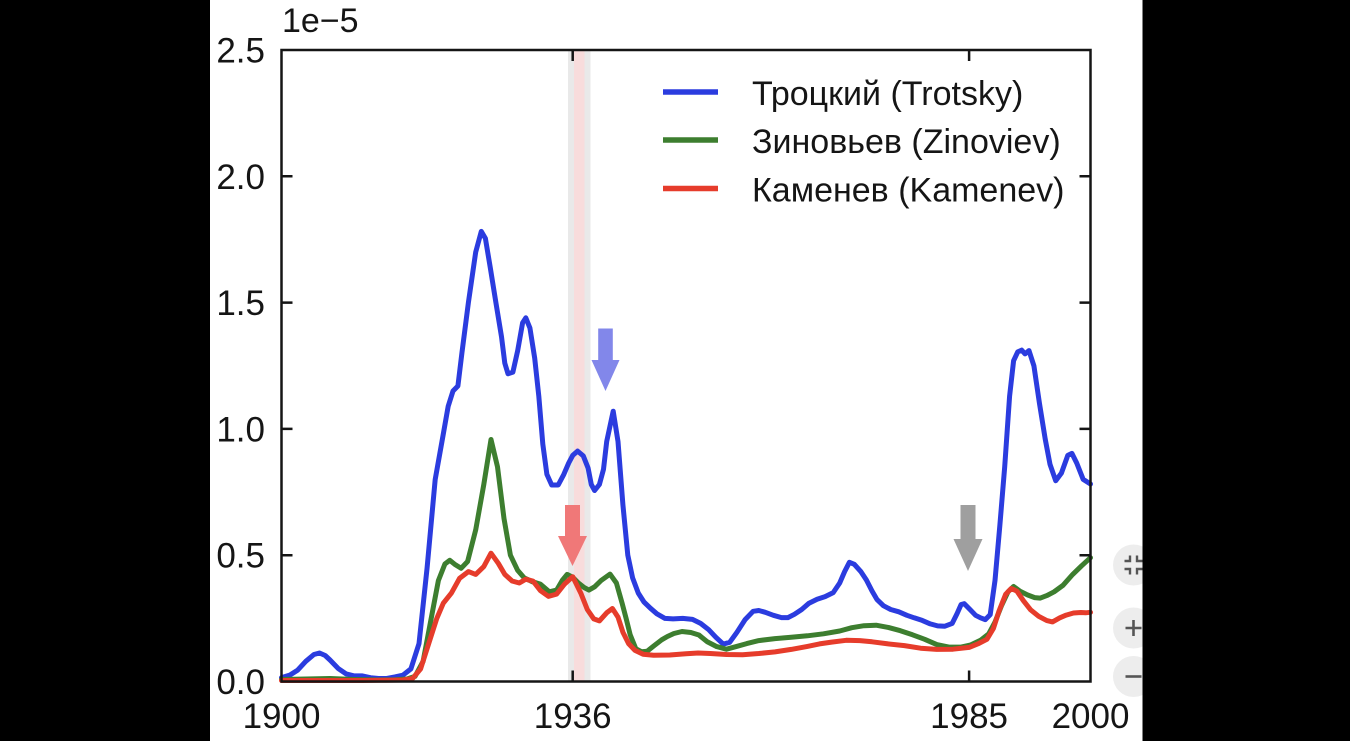  What do you see at coordinates (240, 556) in the screenshot?
I see `svg-text: 0.5` at bounding box center [240, 556].